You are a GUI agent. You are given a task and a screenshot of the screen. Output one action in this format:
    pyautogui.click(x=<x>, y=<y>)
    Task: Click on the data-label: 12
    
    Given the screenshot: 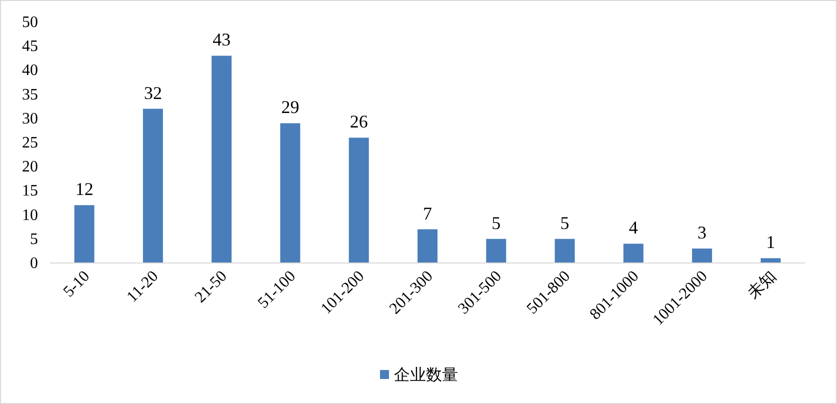 What is the action you would take?
    pyautogui.click(x=84, y=189)
    